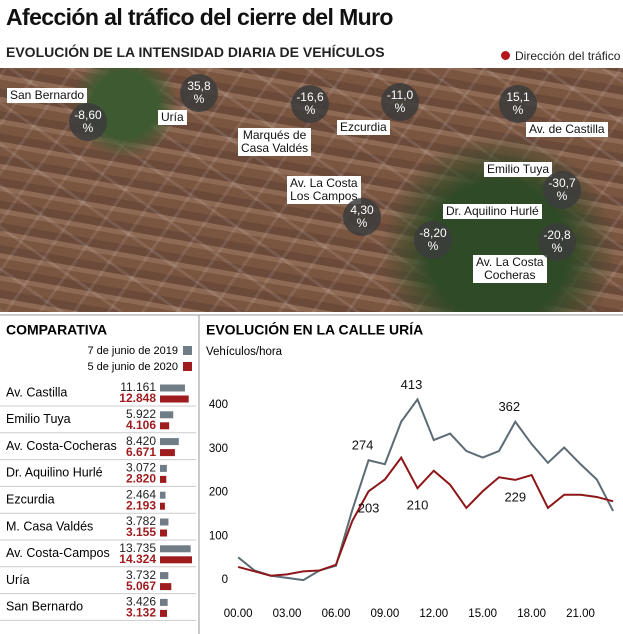  Describe the element at coordinates (531, 614) in the screenshot. I see `x-tick-label: 18.00` at that location.